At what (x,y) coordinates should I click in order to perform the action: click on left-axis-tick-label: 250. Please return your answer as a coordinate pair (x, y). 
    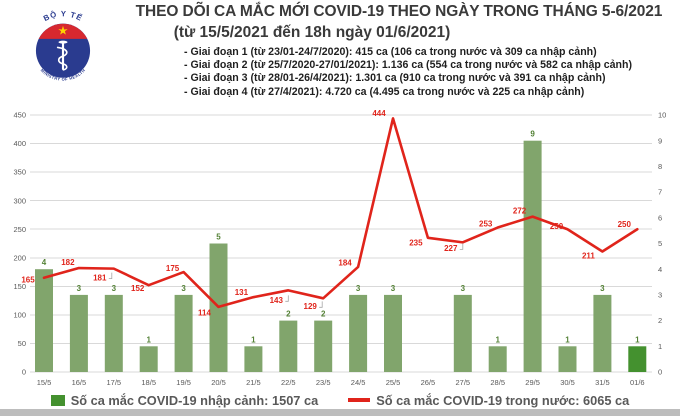
    Looking at the image, I should click on (19, 229).